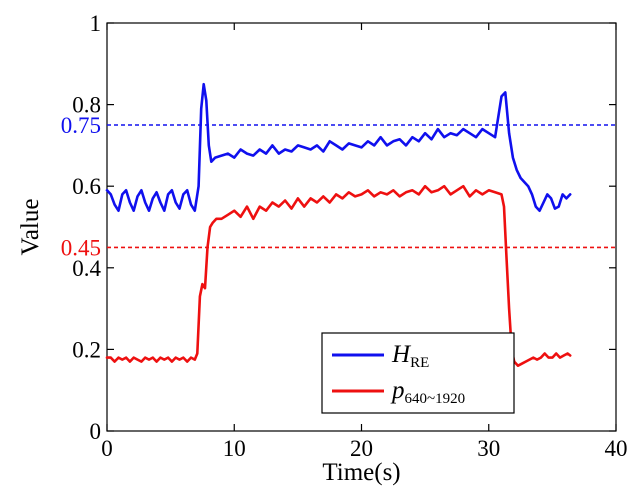 This screenshot has width=642, height=499. I want to click on x-tick-label-30: 30, so click(488, 448).